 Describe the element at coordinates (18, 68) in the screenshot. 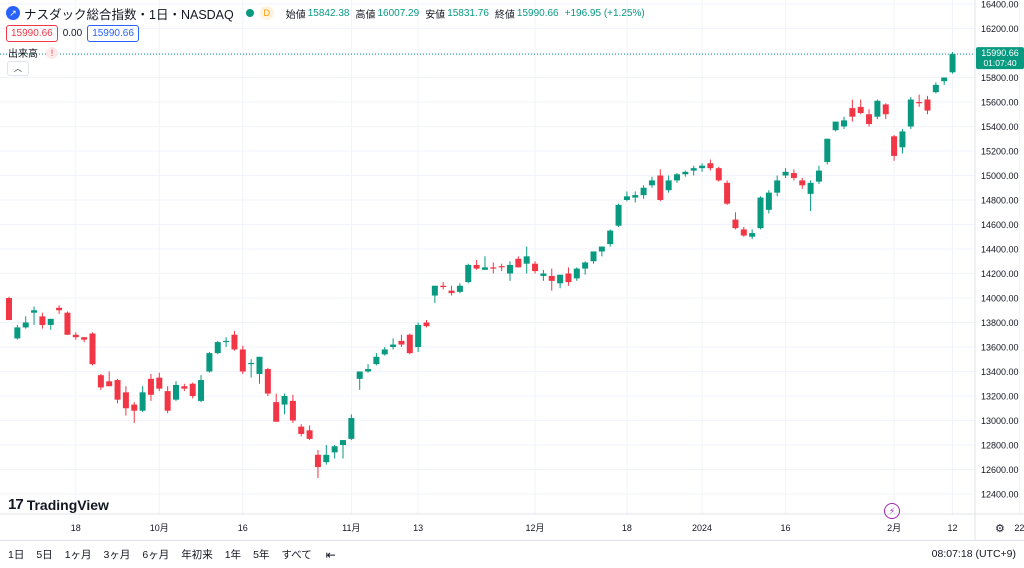

I see `collapse-legend-button: ︿` at that location.